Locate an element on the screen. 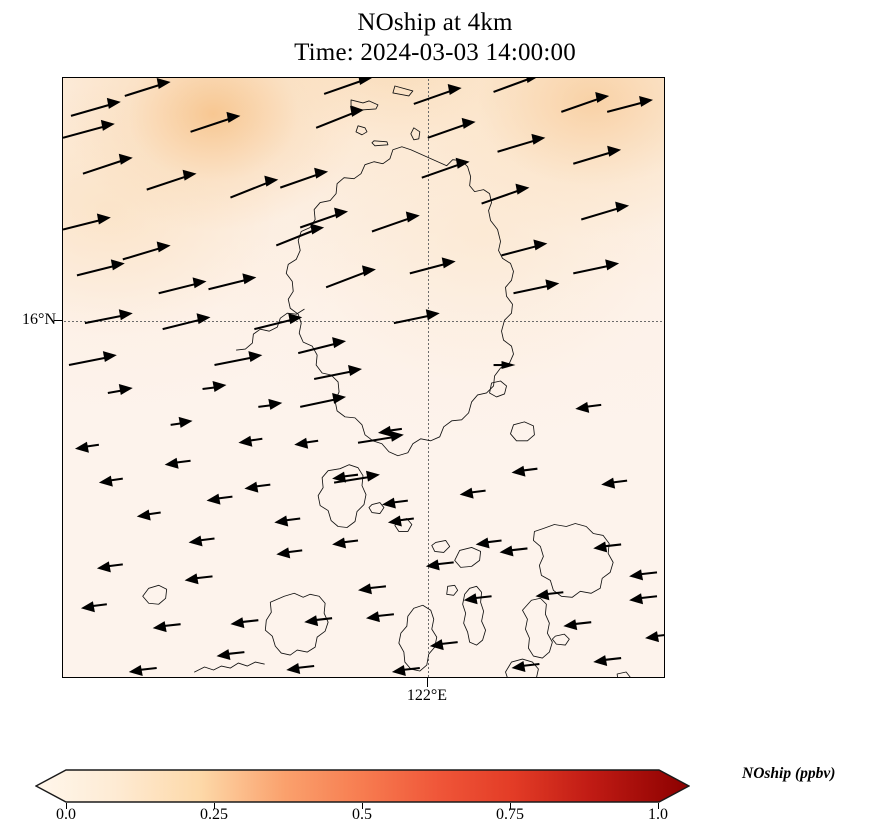  title-line-time: Time: 2024-03-03 14:00:00 is located at coordinates (435, 52).